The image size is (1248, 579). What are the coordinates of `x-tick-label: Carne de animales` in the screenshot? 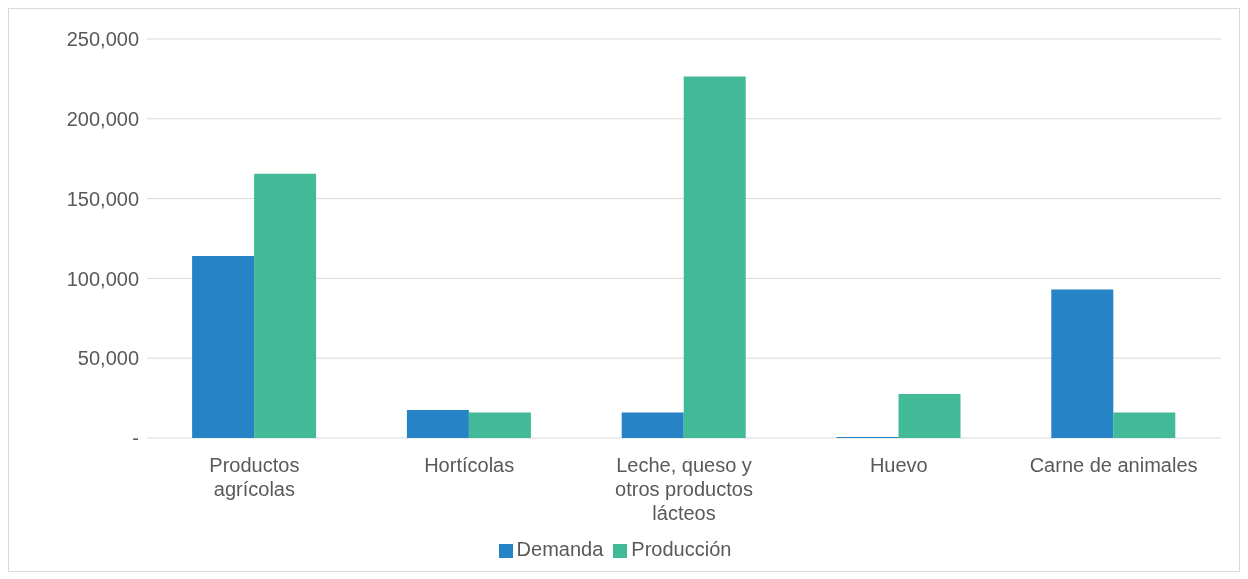 It's located at (1113, 465).